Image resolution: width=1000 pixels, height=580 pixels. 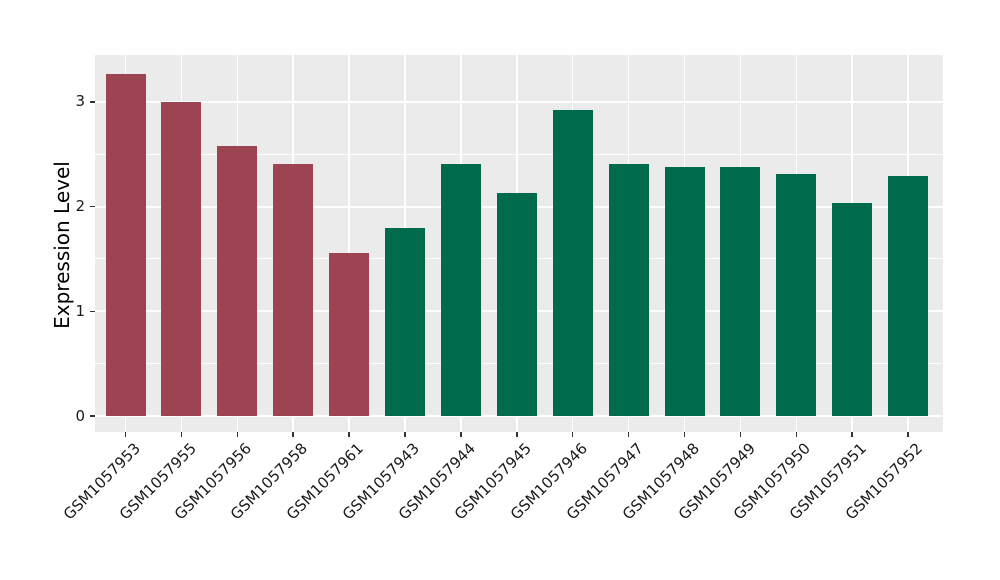 I want to click on bar-GSM1057945, so click(x=516, y=304).